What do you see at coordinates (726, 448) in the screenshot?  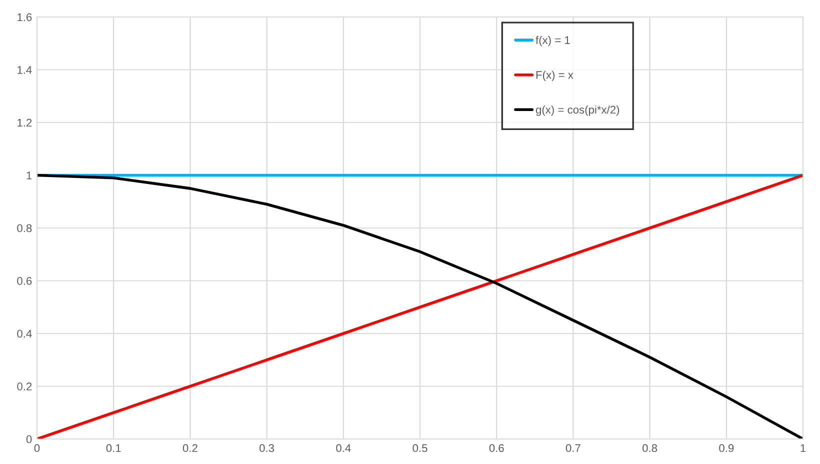 I see `x-tick-label: 0.9` at bounding box center [726, 448].